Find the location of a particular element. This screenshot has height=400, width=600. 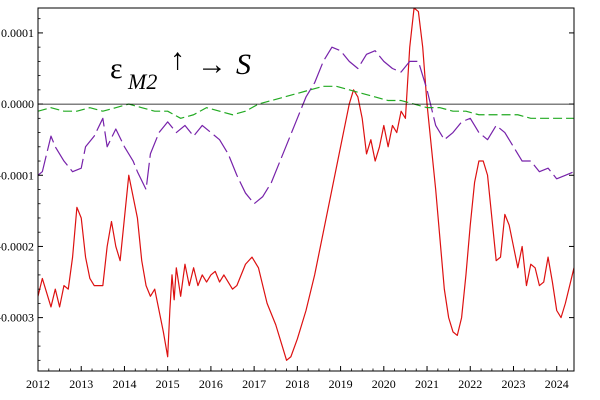

title-subscript: M2 is located at coordinates (142, 81).